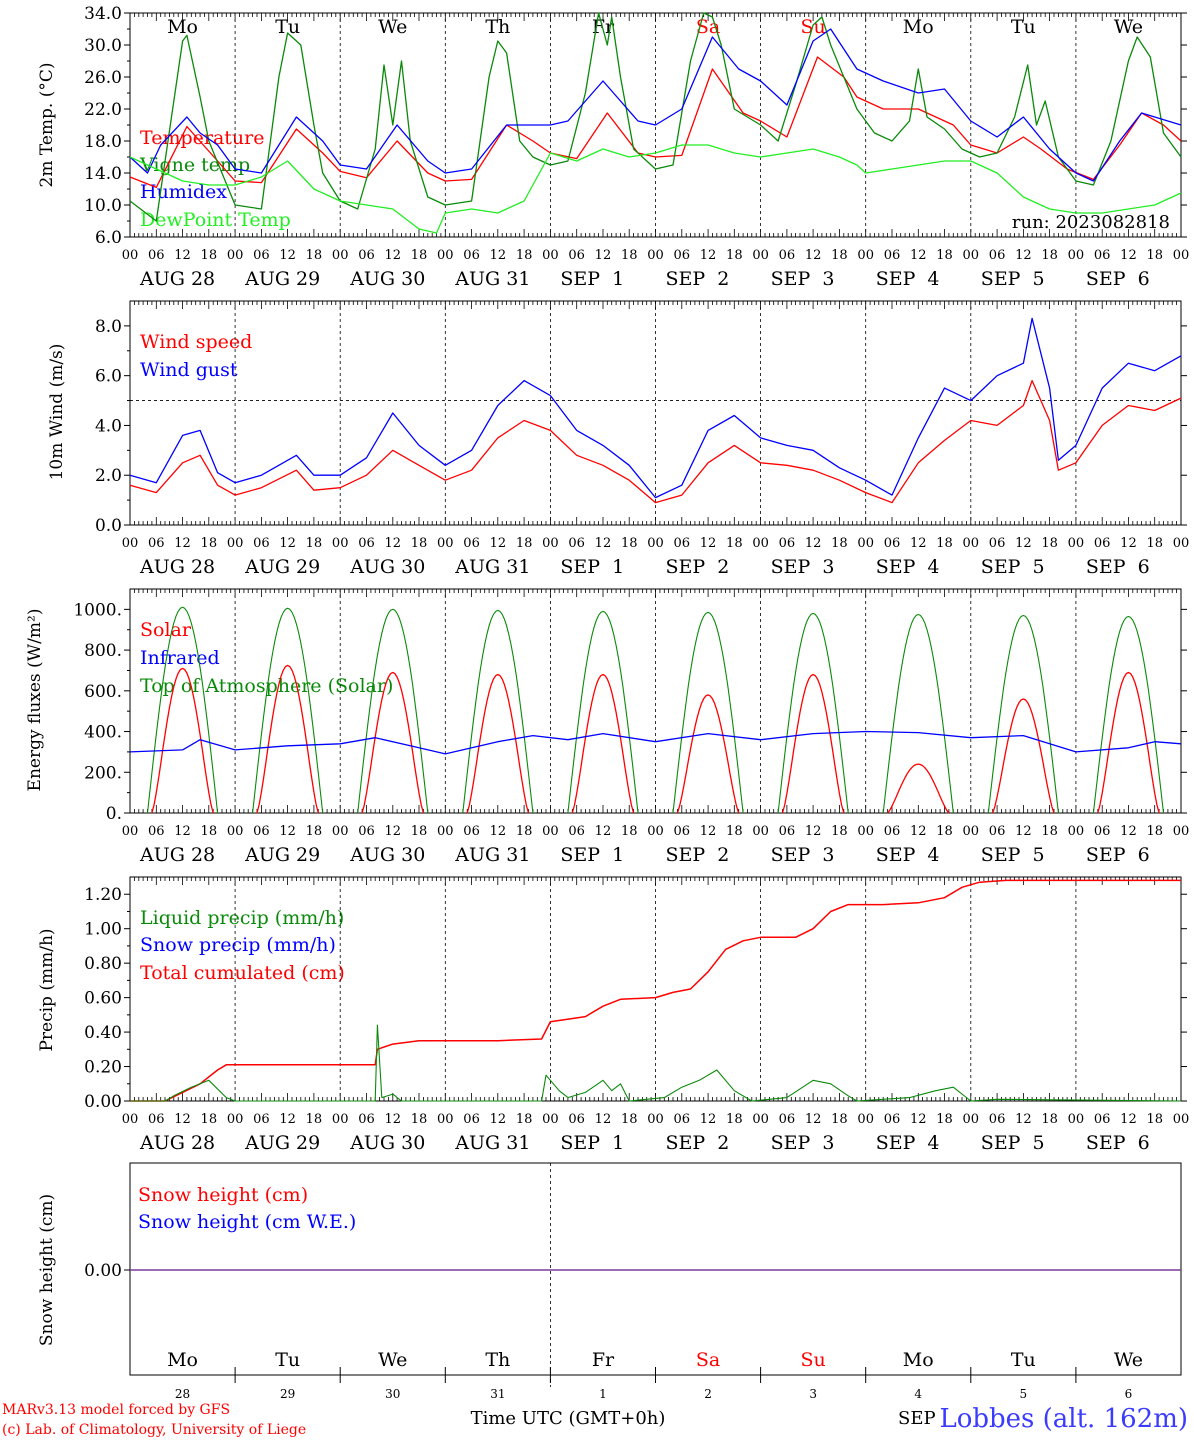  I want to click on legend-snow-height: Snow height (cm), so click(223, 1195).